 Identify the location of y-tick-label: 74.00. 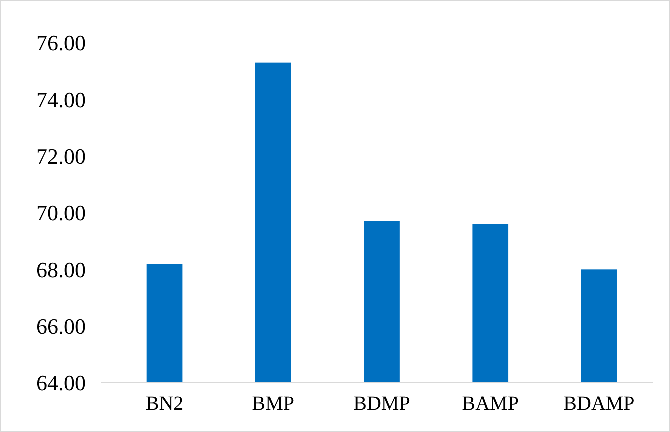
(61, 99).